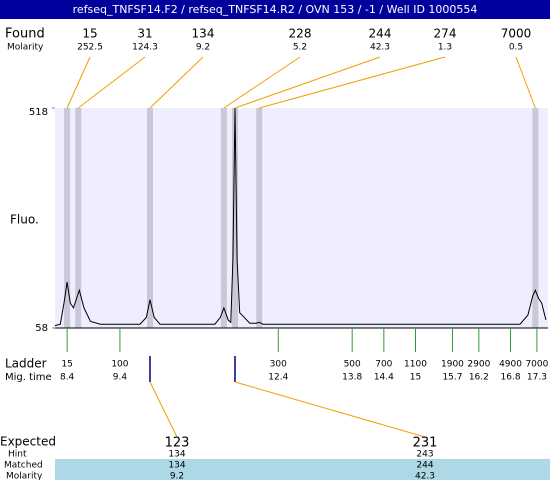  I want to click on found-size: 244, so click(380, 34).